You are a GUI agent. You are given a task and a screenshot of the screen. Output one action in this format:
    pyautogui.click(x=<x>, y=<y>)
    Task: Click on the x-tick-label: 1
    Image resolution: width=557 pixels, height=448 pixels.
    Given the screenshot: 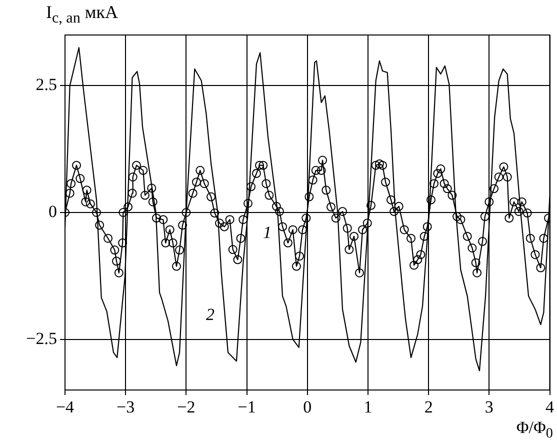 What is the action you would take?
    pyautogui.click(x=368, y=407)
    